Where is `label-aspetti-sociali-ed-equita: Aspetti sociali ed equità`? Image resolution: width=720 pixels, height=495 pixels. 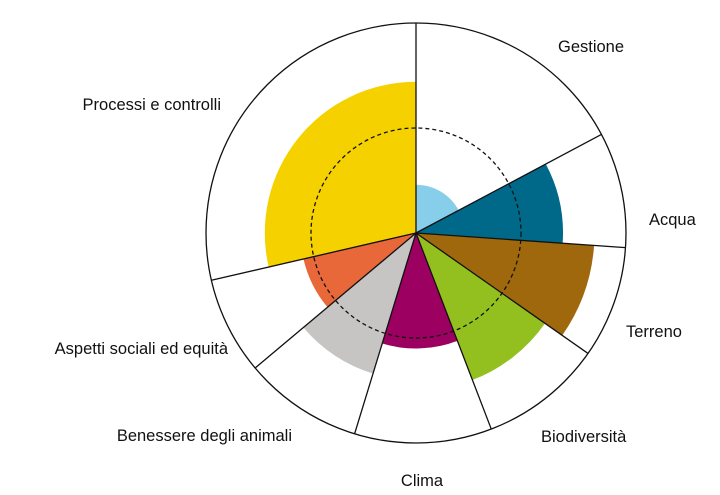 label-aspetti-sociali-ed-equita: Aspetti sociali ed equità is located at coordinates (142, 349).